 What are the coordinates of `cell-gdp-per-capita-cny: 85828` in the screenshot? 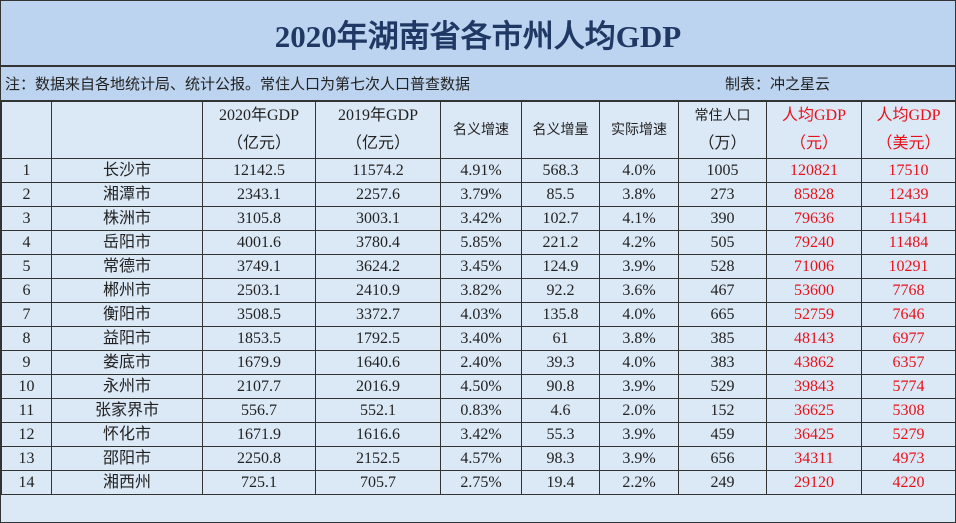 It's located at (814, 194).